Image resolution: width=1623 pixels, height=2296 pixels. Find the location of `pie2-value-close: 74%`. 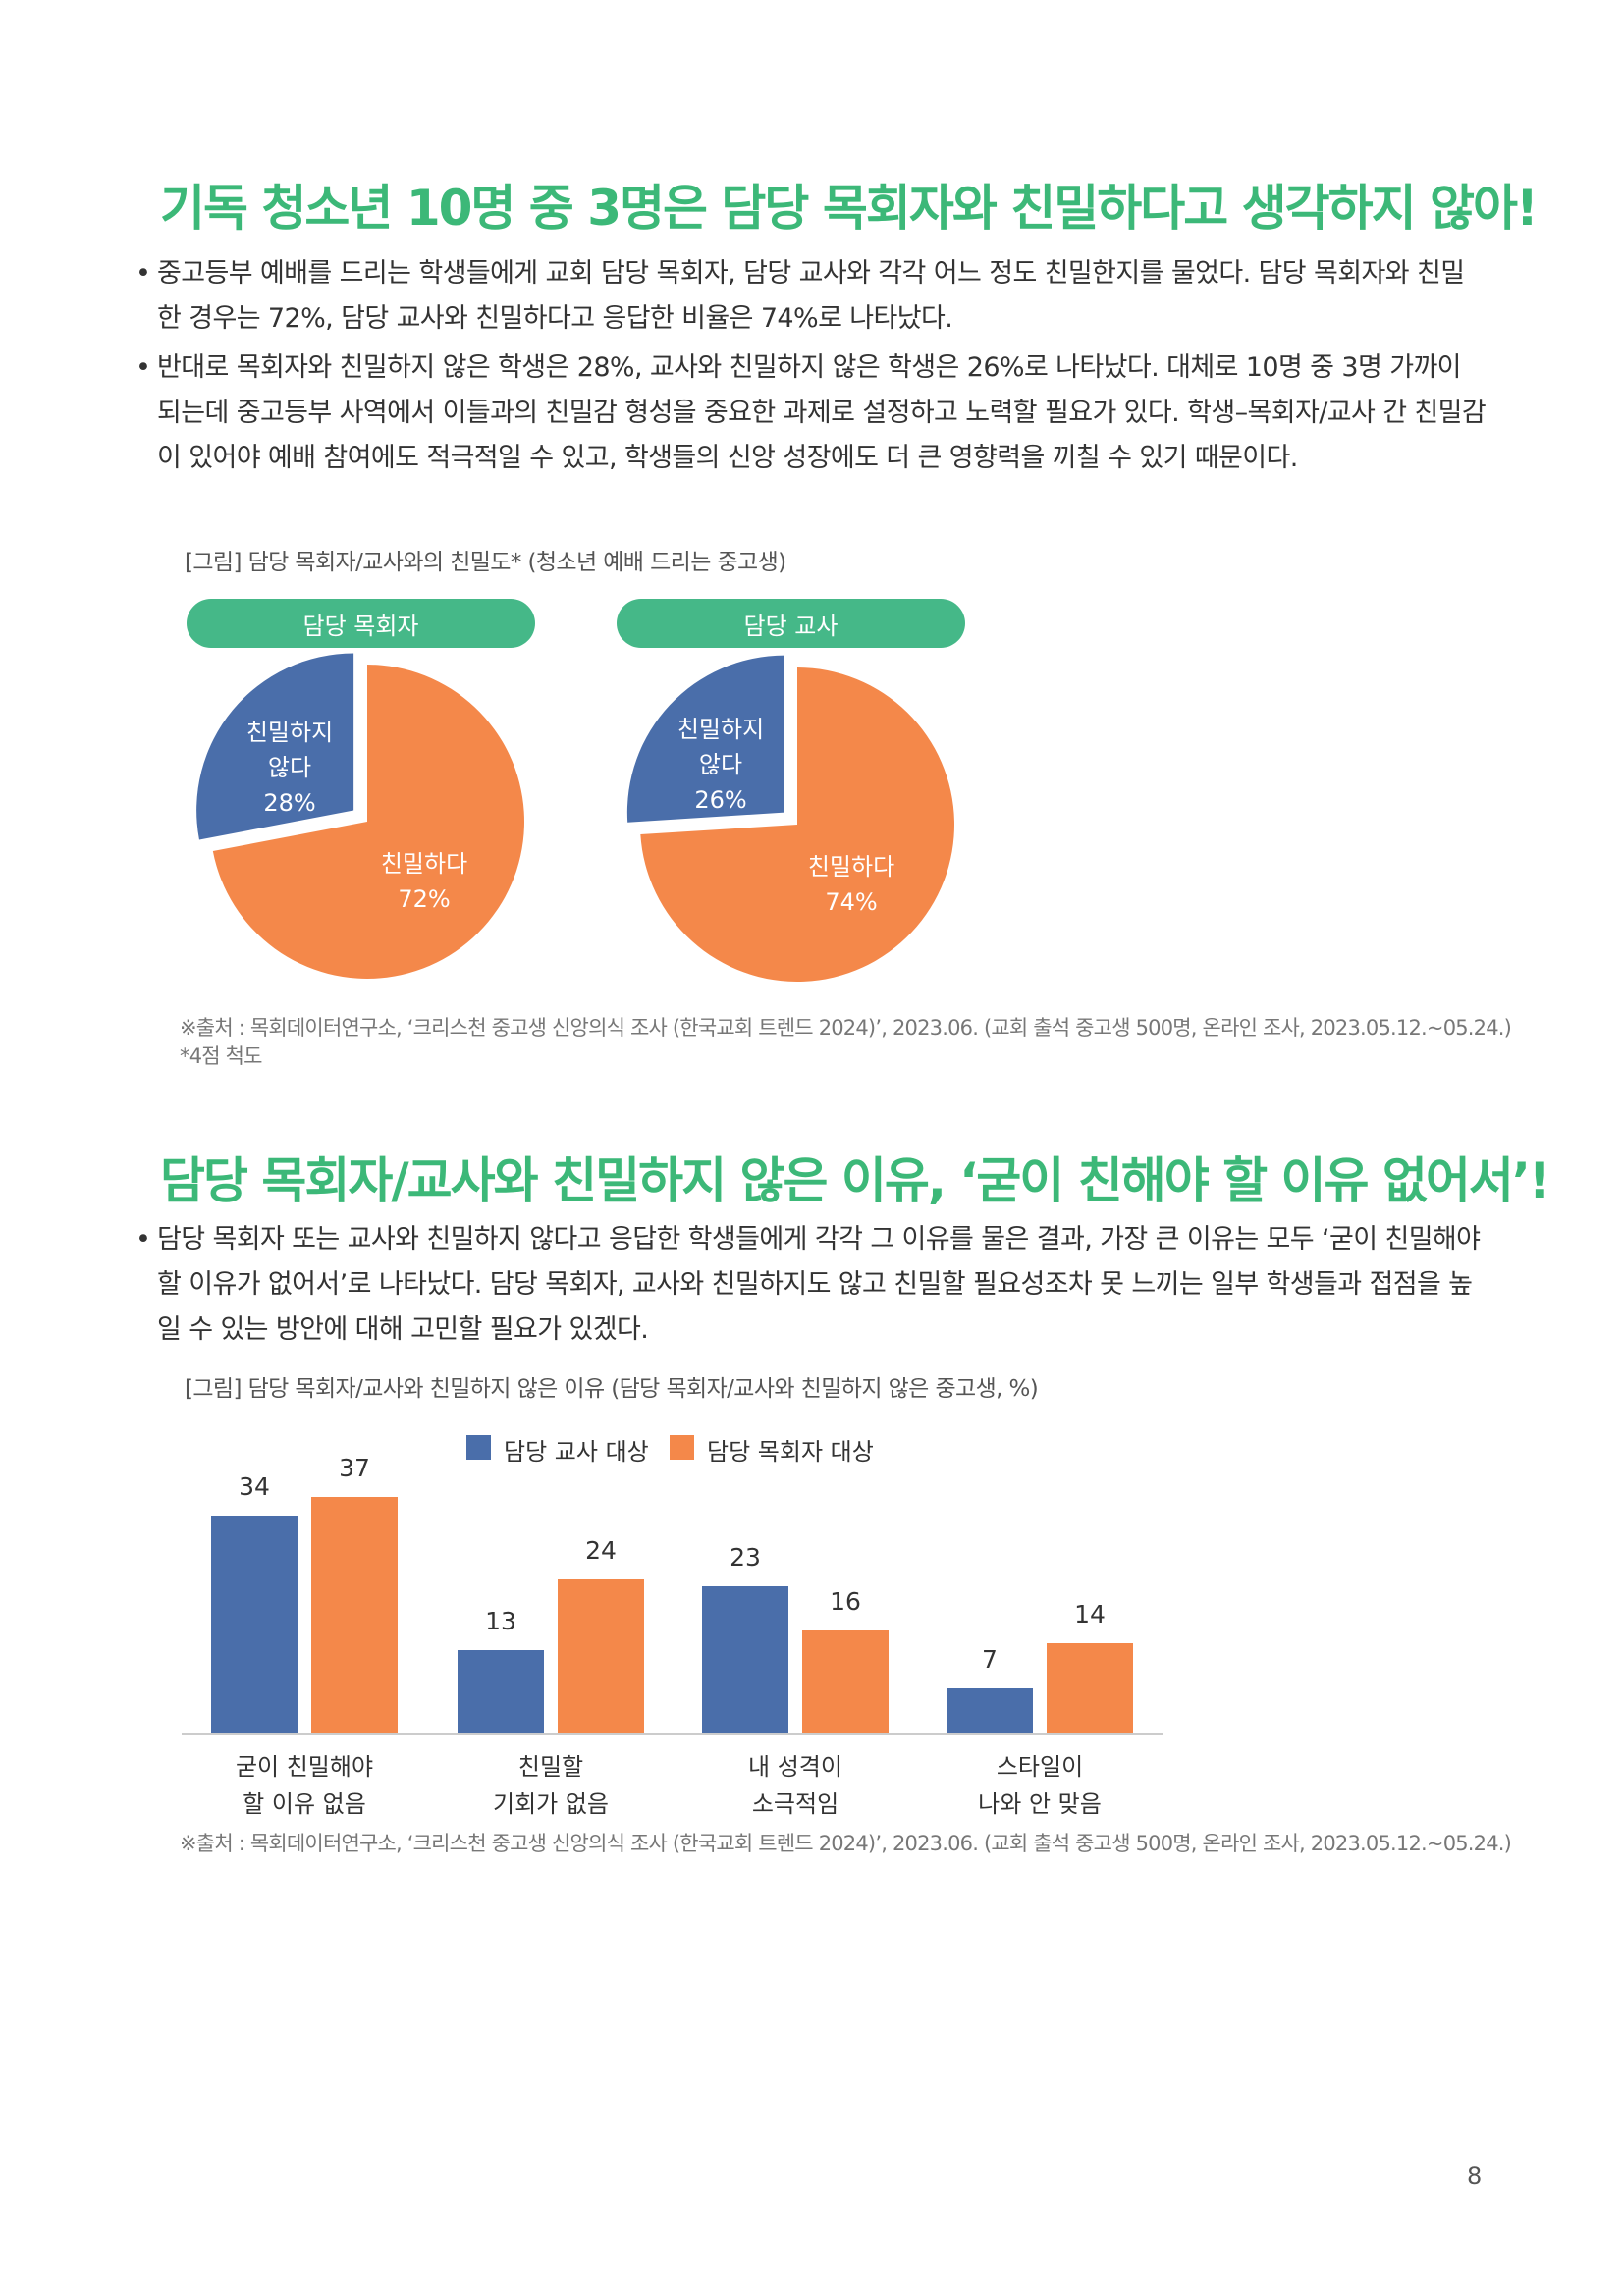

pie2-value-close: 74% is located at coordinates (851, 902).